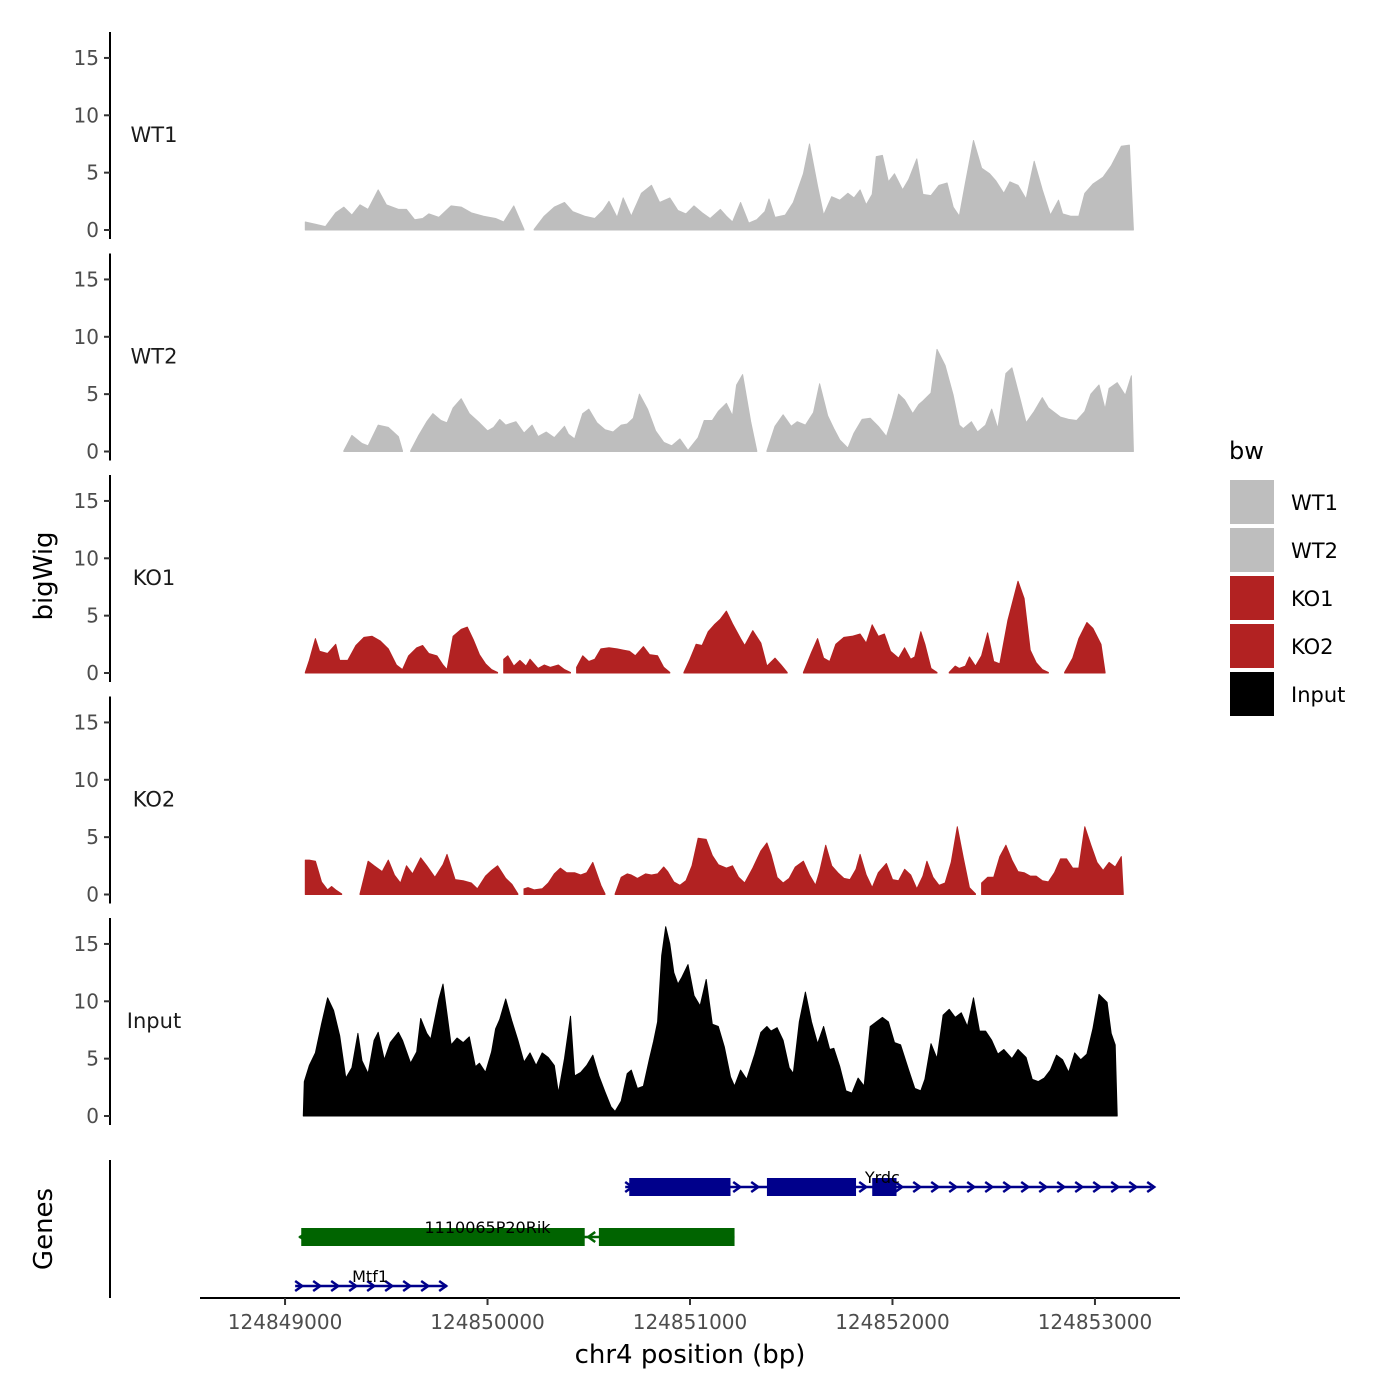  What do you see at coordinates (599, 801) in the screenshot?
I see `track-ko2: 0 5 10 15 KO2` at bounding box center [599, 801].